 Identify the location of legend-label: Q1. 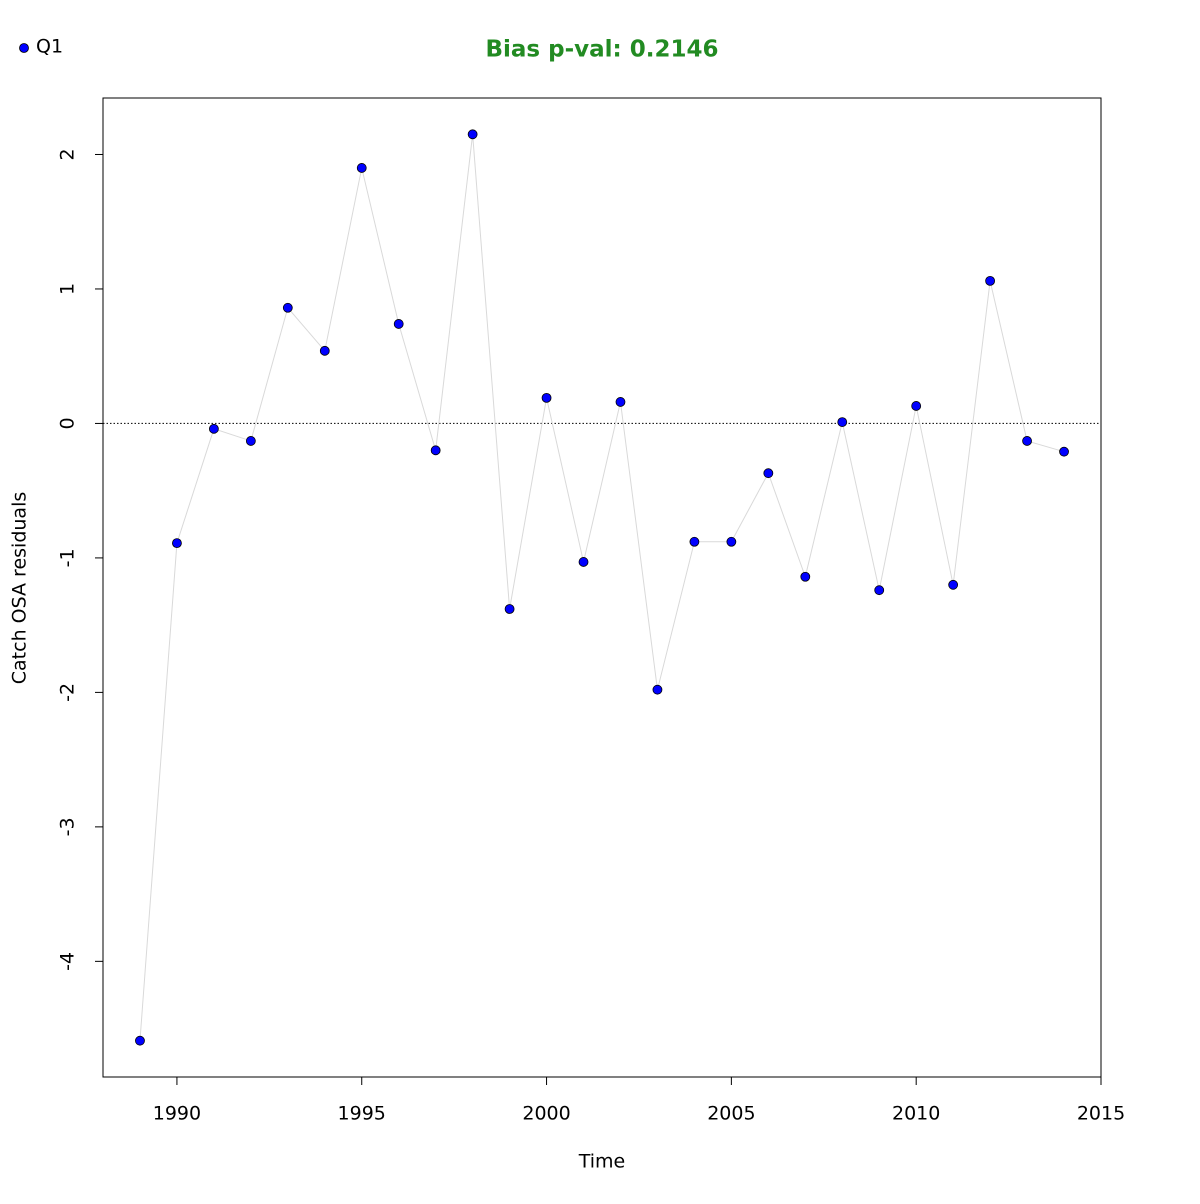
(49, 47).